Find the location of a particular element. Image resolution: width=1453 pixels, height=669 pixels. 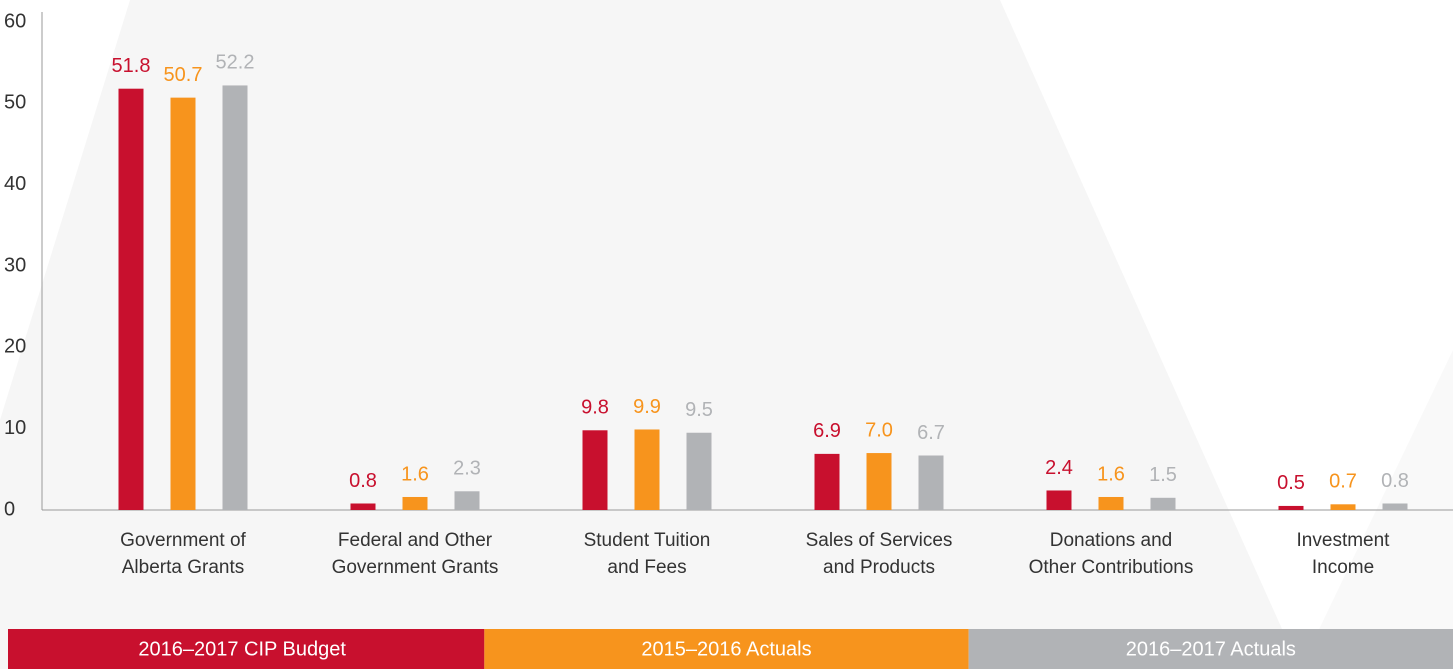

data-label: 51.8 is located at coordinates (131, 66).